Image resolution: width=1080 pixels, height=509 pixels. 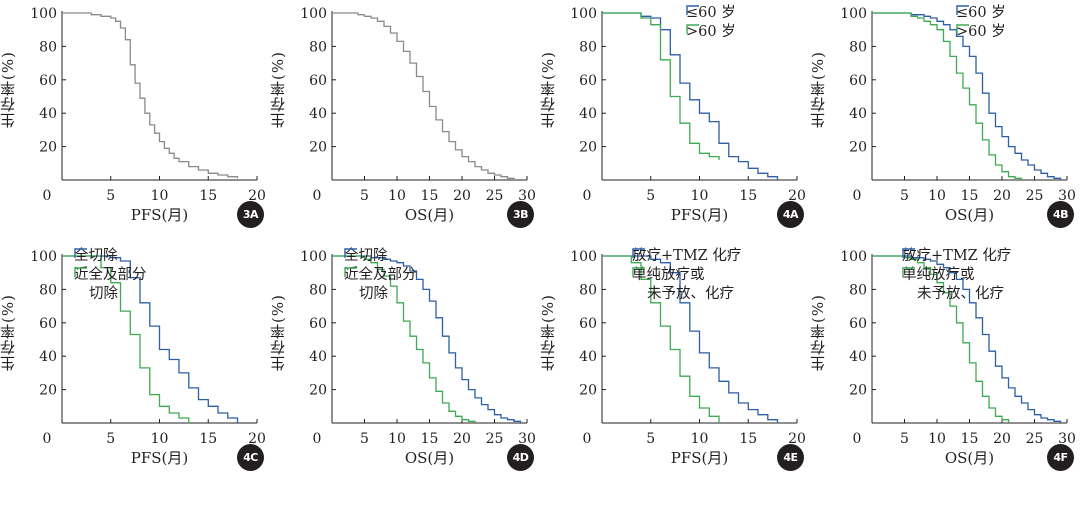 I want to click on legend-item: 全切除, so click(x=110, y=256).